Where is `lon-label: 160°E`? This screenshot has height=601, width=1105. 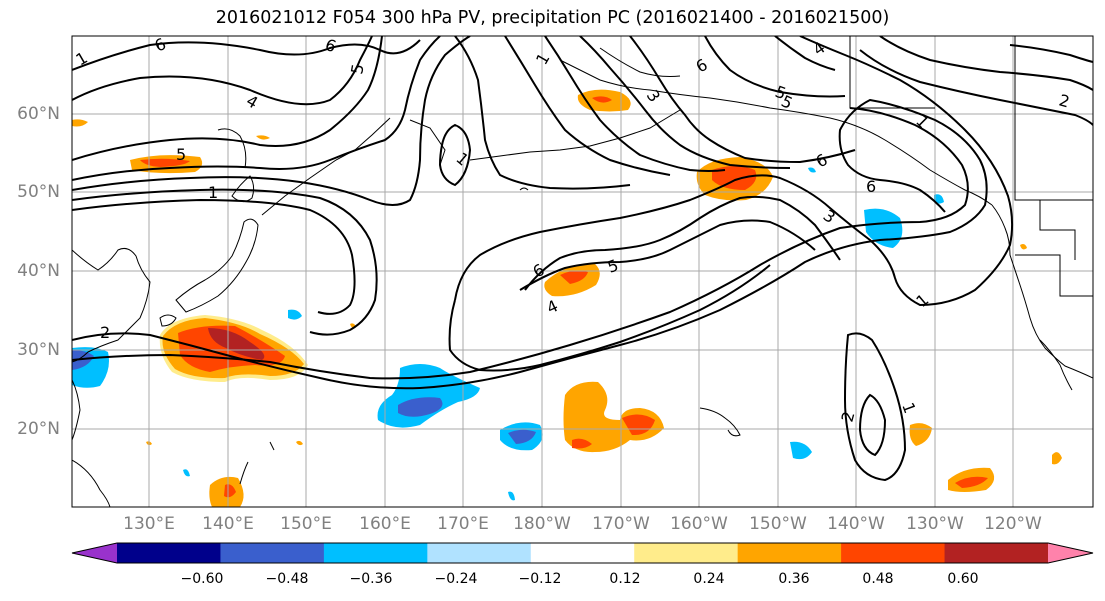
lon-label: 160°E is located at coordinates (385, 524).